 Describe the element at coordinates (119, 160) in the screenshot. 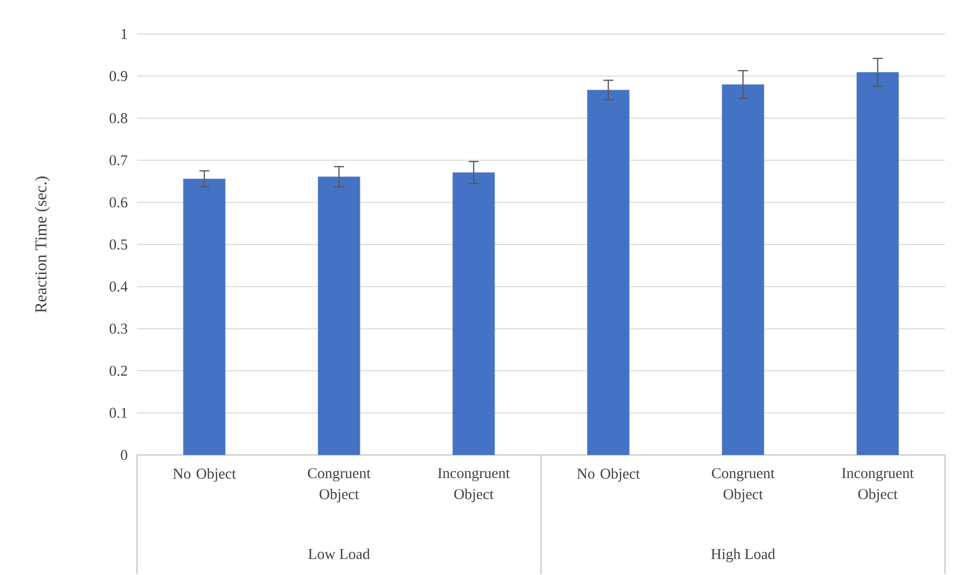

I see `y-tick-label: 0.7` at that location.